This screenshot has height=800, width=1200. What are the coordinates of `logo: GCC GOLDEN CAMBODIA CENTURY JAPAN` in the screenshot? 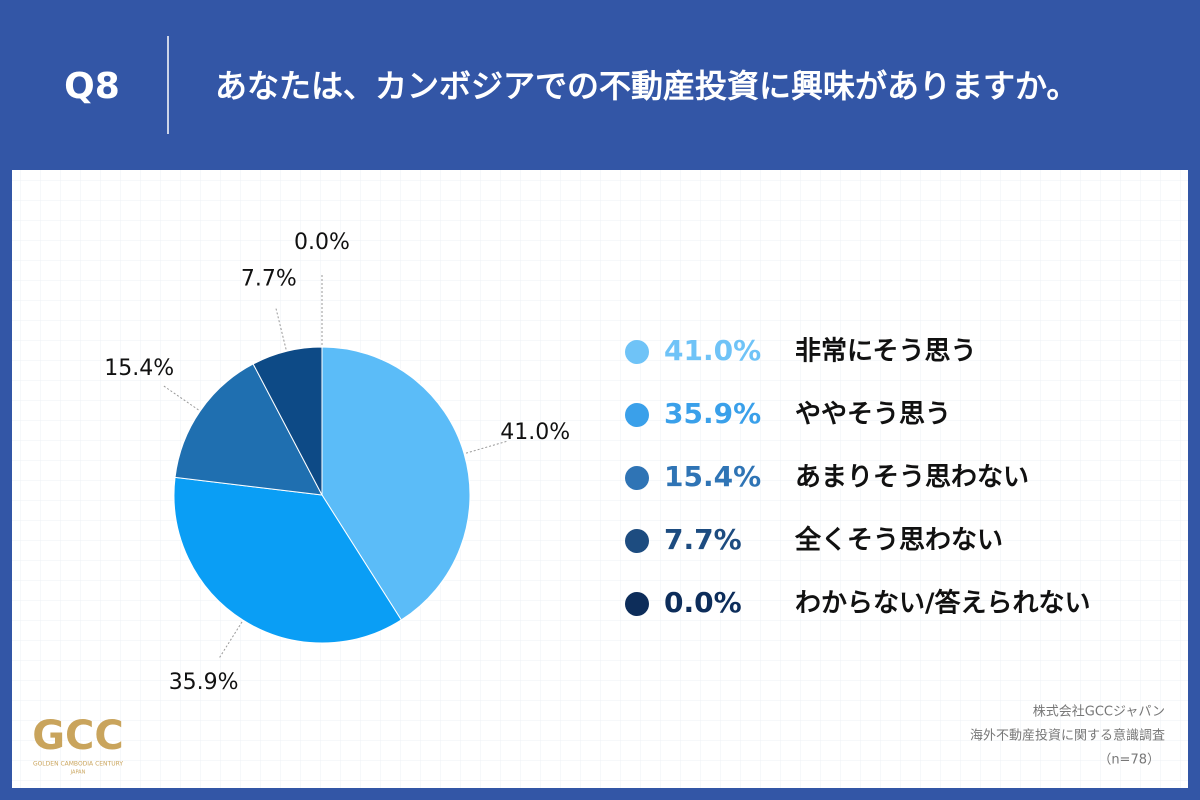 It's located at (78, 744).